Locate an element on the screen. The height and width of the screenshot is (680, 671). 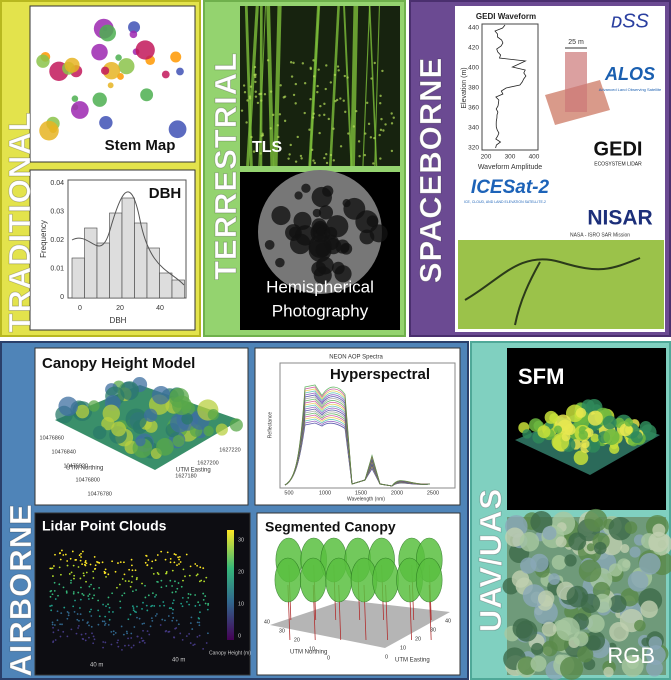
y-tick-label: 380 is located at coordinates (473, 88).